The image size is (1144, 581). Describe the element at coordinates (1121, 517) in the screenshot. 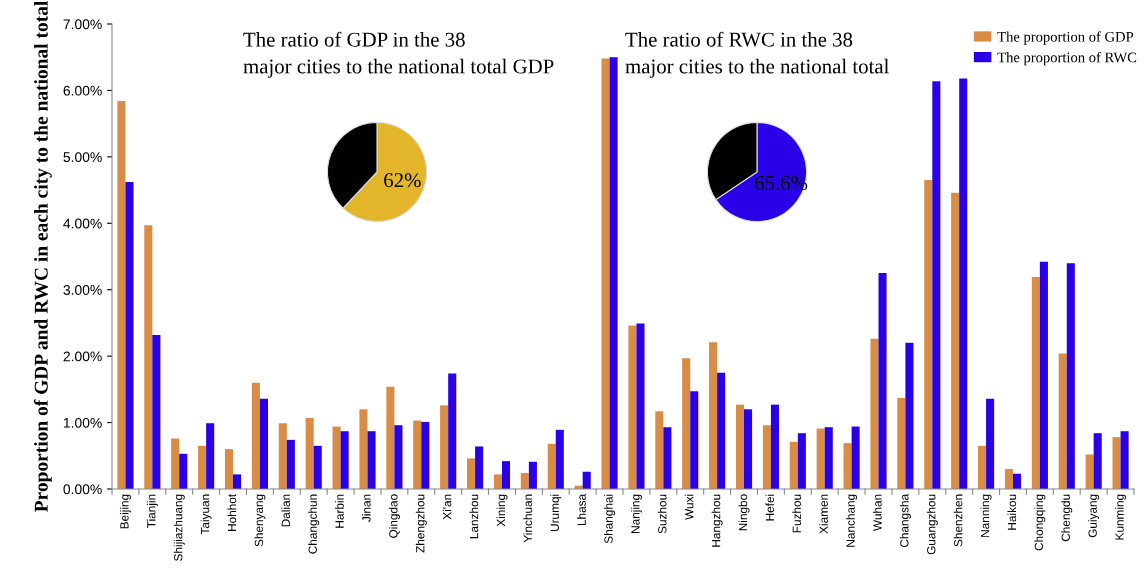

I see `x-tick-label: Kunming` at that location.